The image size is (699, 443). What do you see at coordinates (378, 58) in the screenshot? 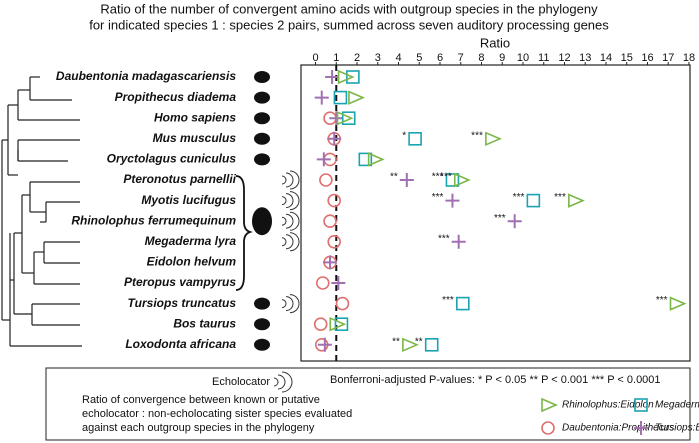
I see `x-tick-label: 3` at bounding box center [378, 58].